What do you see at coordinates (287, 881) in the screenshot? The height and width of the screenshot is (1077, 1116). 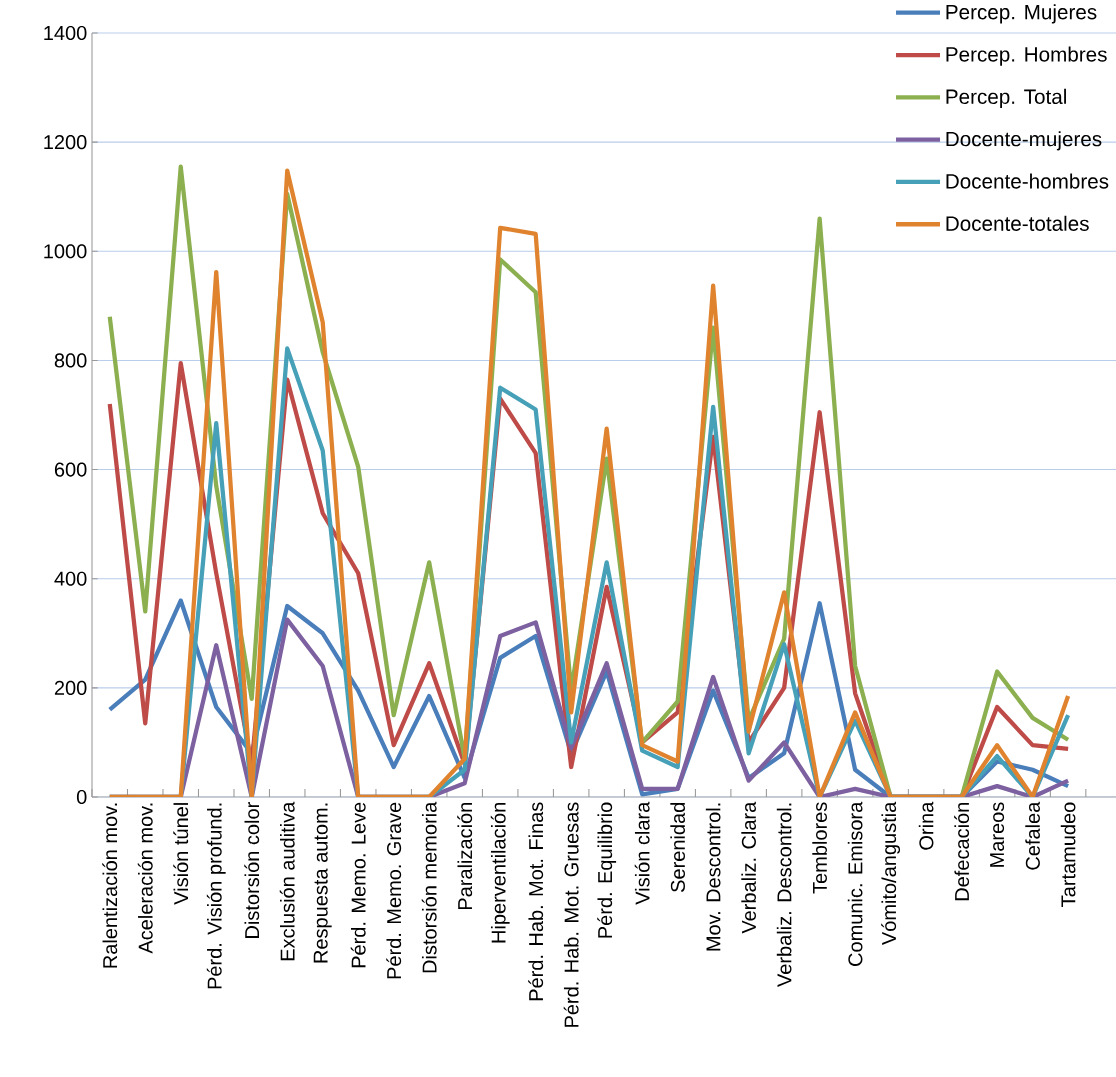 I see `x-tick-label: Exclusión auditiva` at bounding box center [287, 881].